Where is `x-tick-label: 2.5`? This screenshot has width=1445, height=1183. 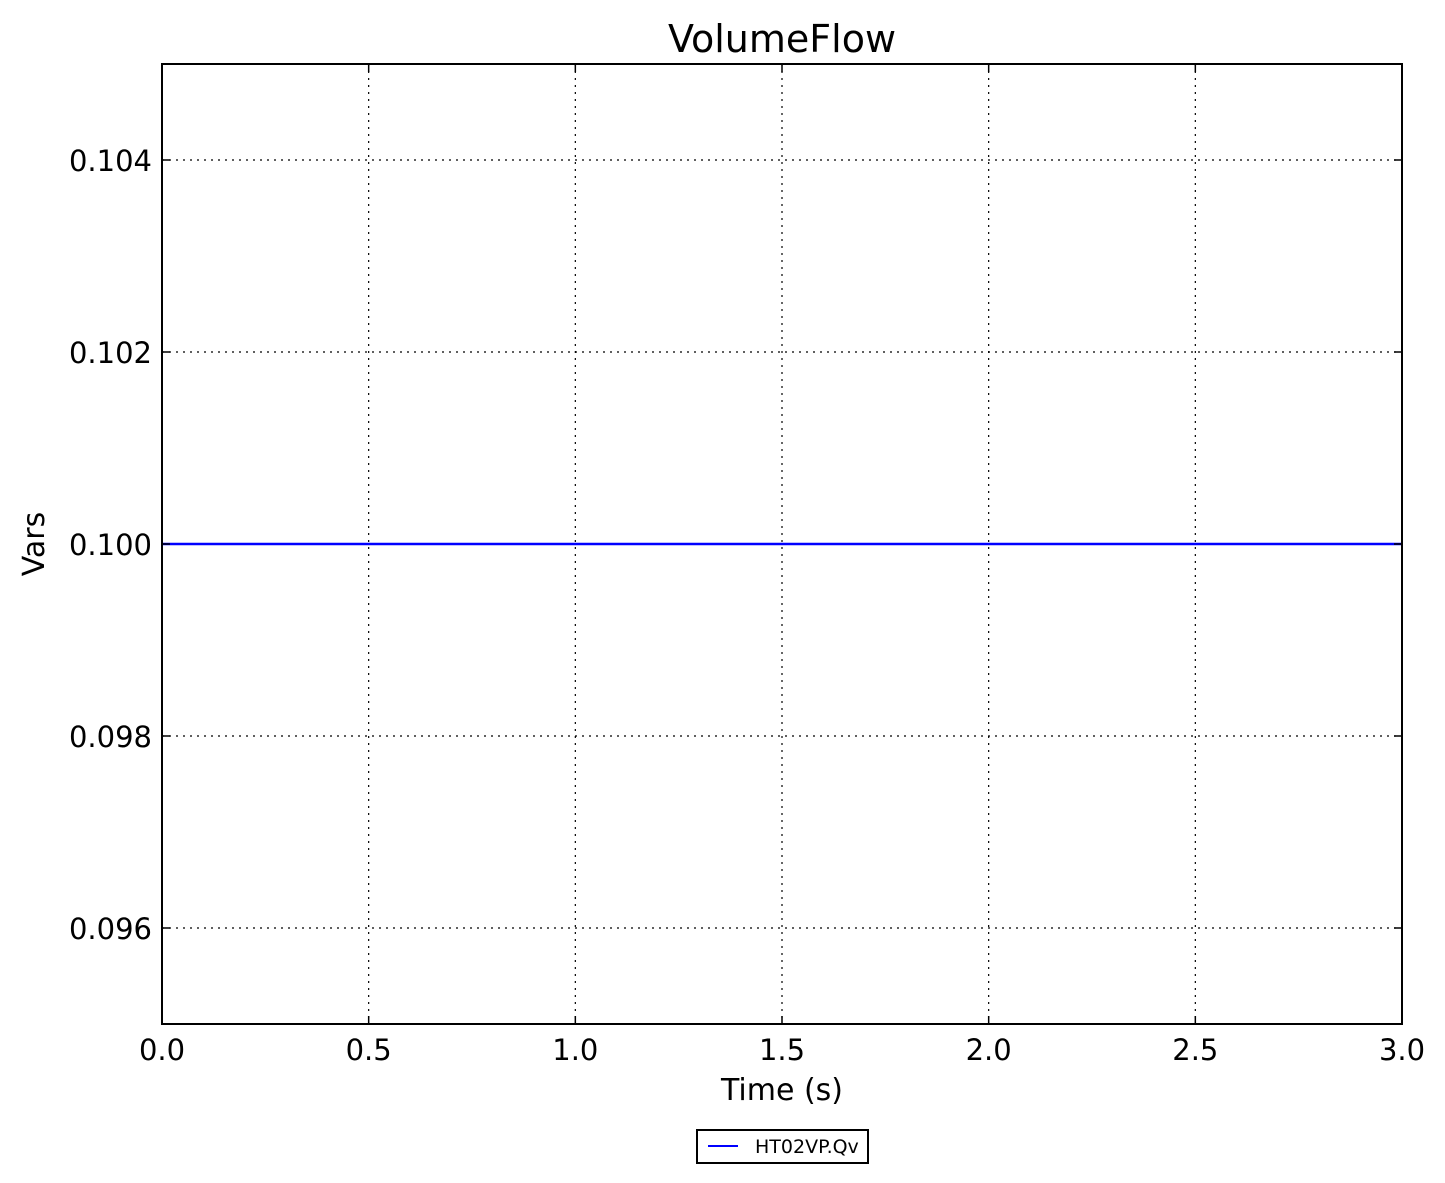
x-tick-label: 2.5 is located at coordinates (1195, 1050).